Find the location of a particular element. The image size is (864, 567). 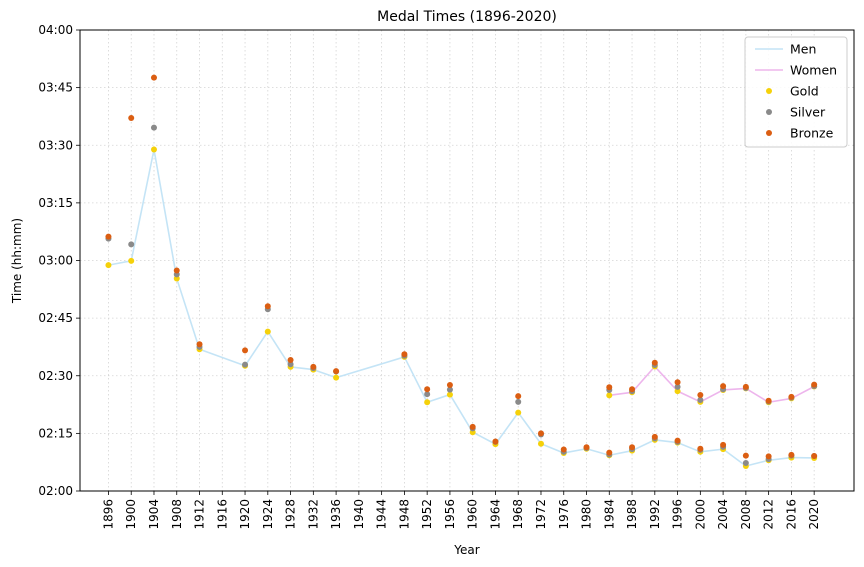

x-tick-label: 1932 is located at coordinates (313, 514).